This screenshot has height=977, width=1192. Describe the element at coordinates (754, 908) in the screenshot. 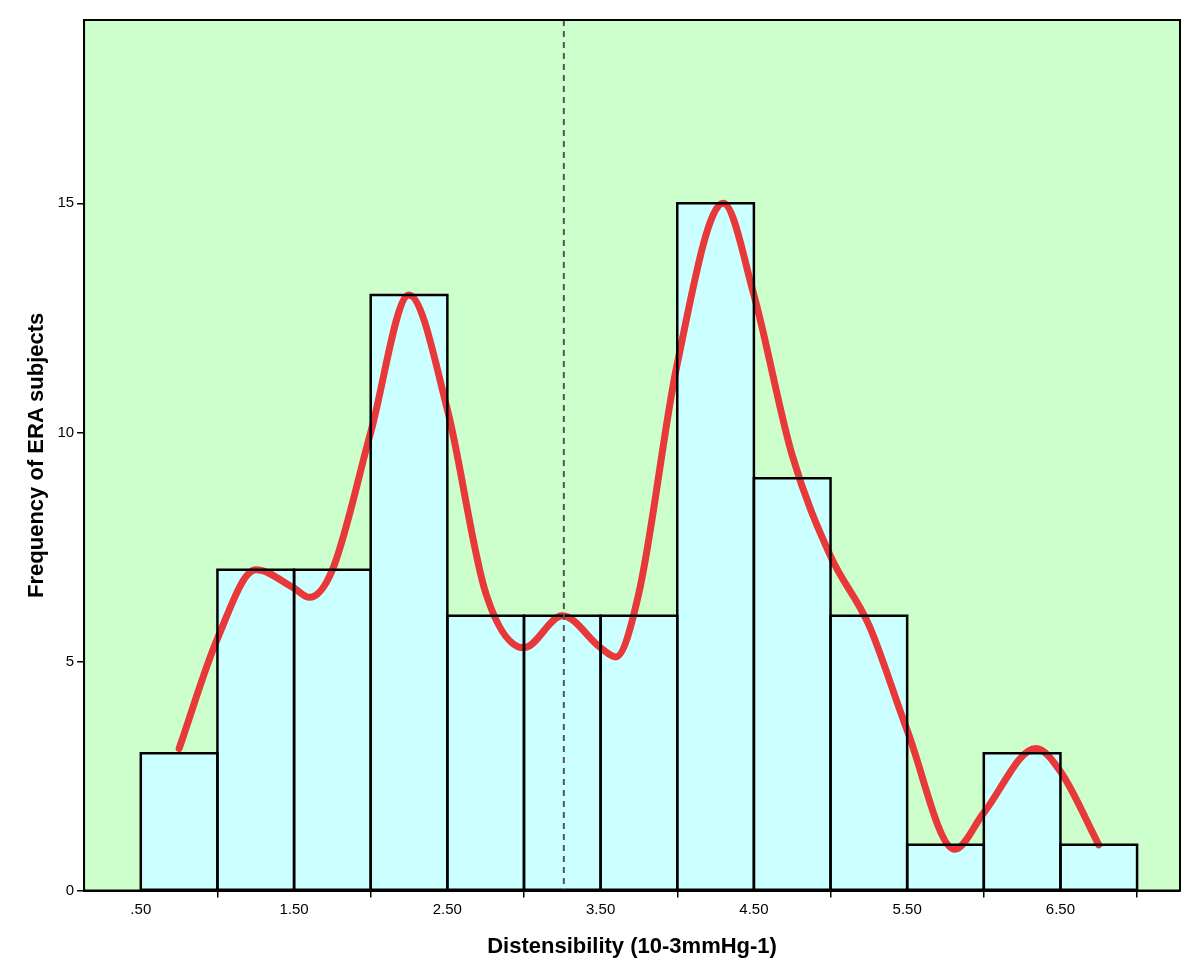

I see `x-tick-label: 4.50` at that location.